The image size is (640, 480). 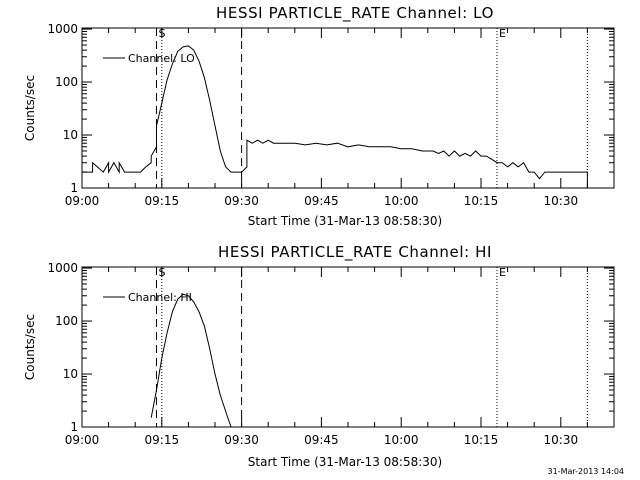 What do you see at coordinates (161, 58) in the screenshot?
I see `legend-label: Channel: LO` at bounding box center [161, 58].